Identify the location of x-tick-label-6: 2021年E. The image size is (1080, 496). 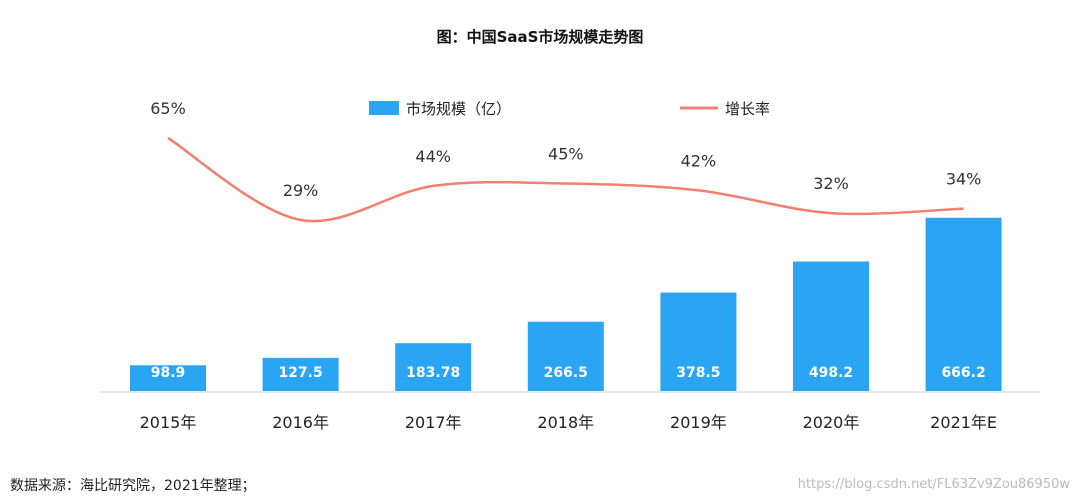
(963, 422).